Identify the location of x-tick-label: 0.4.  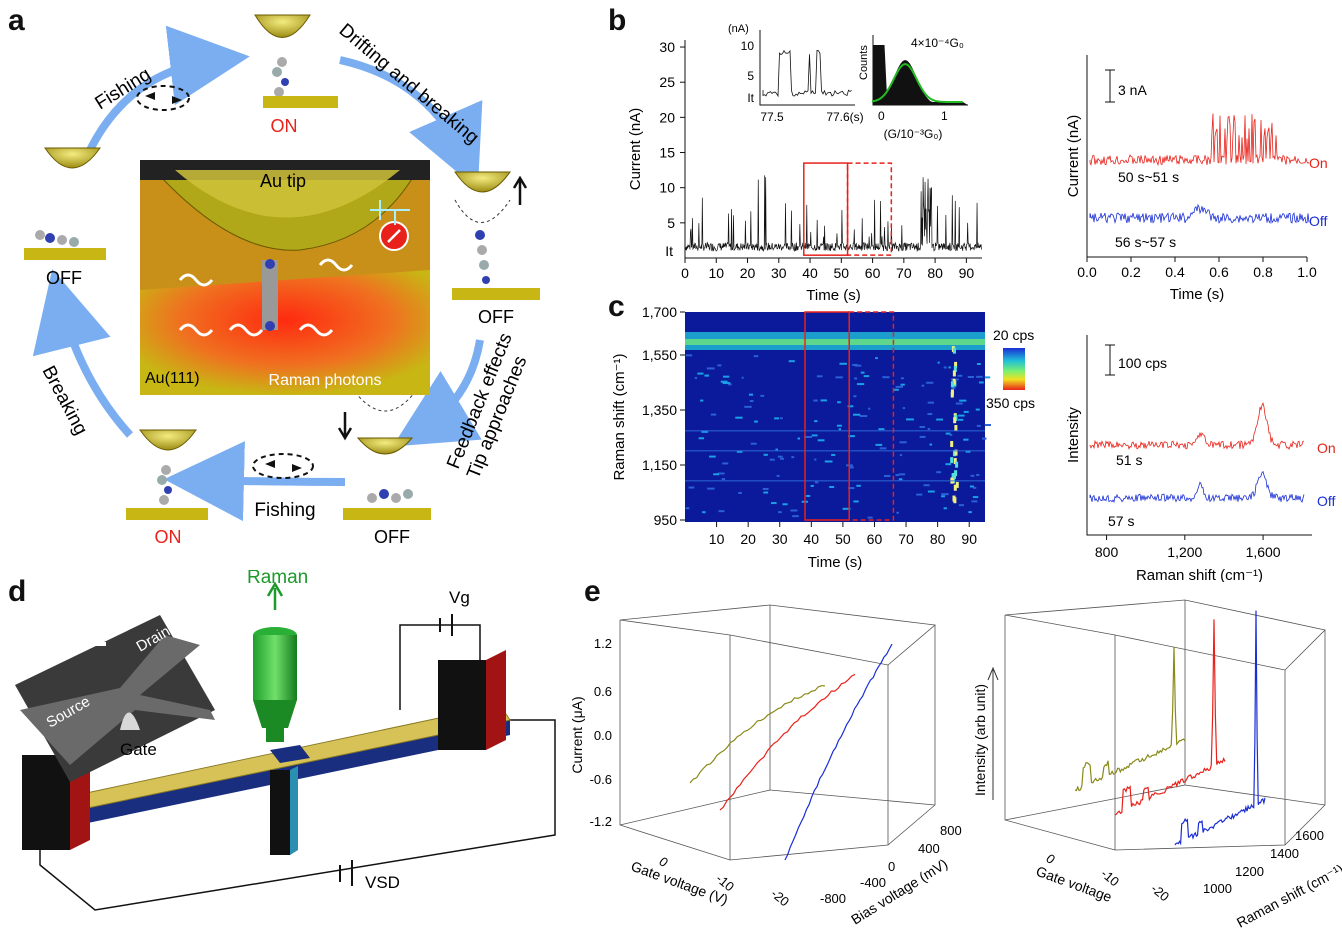
(1175, 272).